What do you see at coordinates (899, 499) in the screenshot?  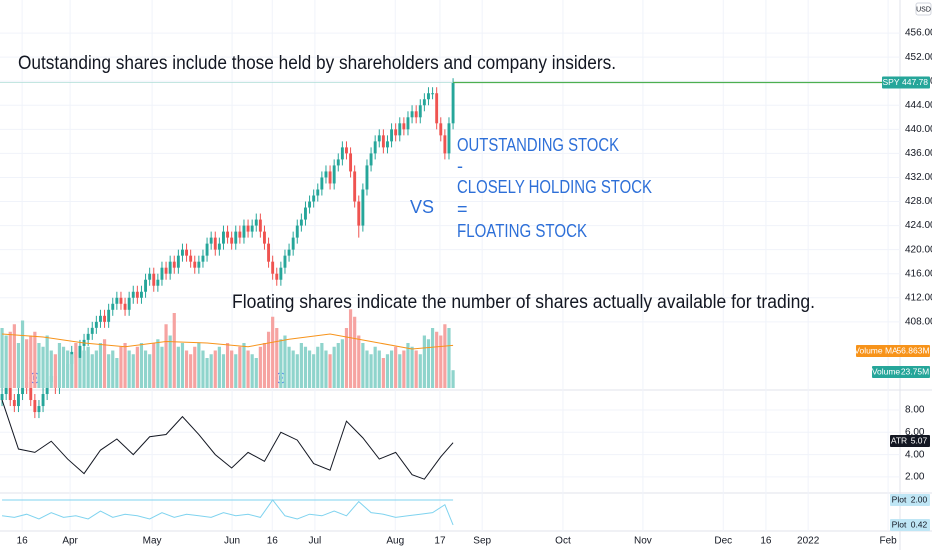 I see `indicator-label: Plot` at bounding box center [899, 499].